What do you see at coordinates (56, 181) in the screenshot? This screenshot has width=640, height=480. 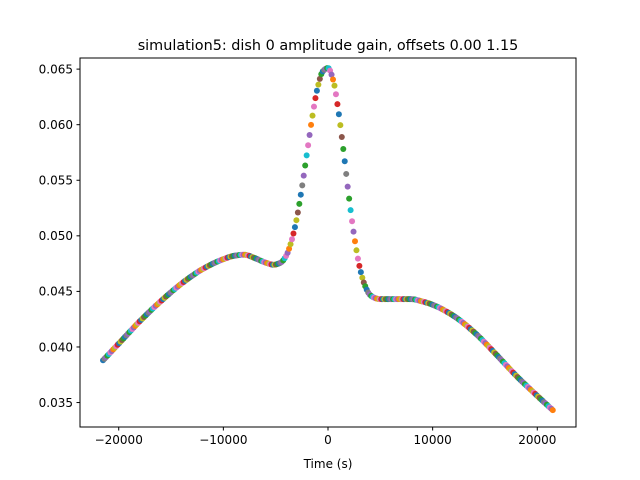 I see `y-tick-label: 0.055` at bounding box center [56, 181].